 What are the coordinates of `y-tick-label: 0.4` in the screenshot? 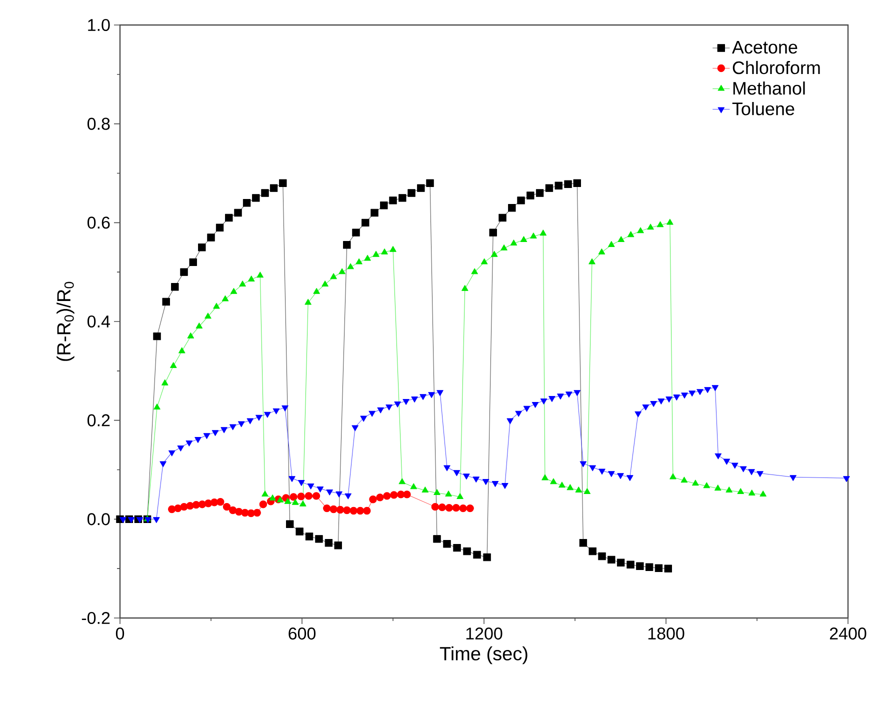 It's located at (98, 321).